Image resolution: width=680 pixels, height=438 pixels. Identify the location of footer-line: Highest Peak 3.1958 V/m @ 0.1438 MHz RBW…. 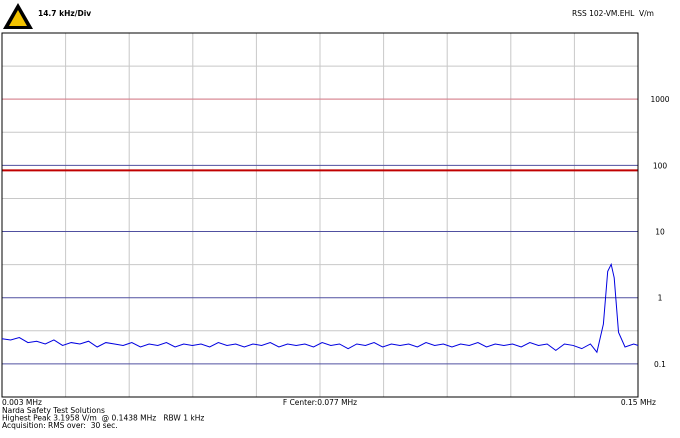
(103, 418).